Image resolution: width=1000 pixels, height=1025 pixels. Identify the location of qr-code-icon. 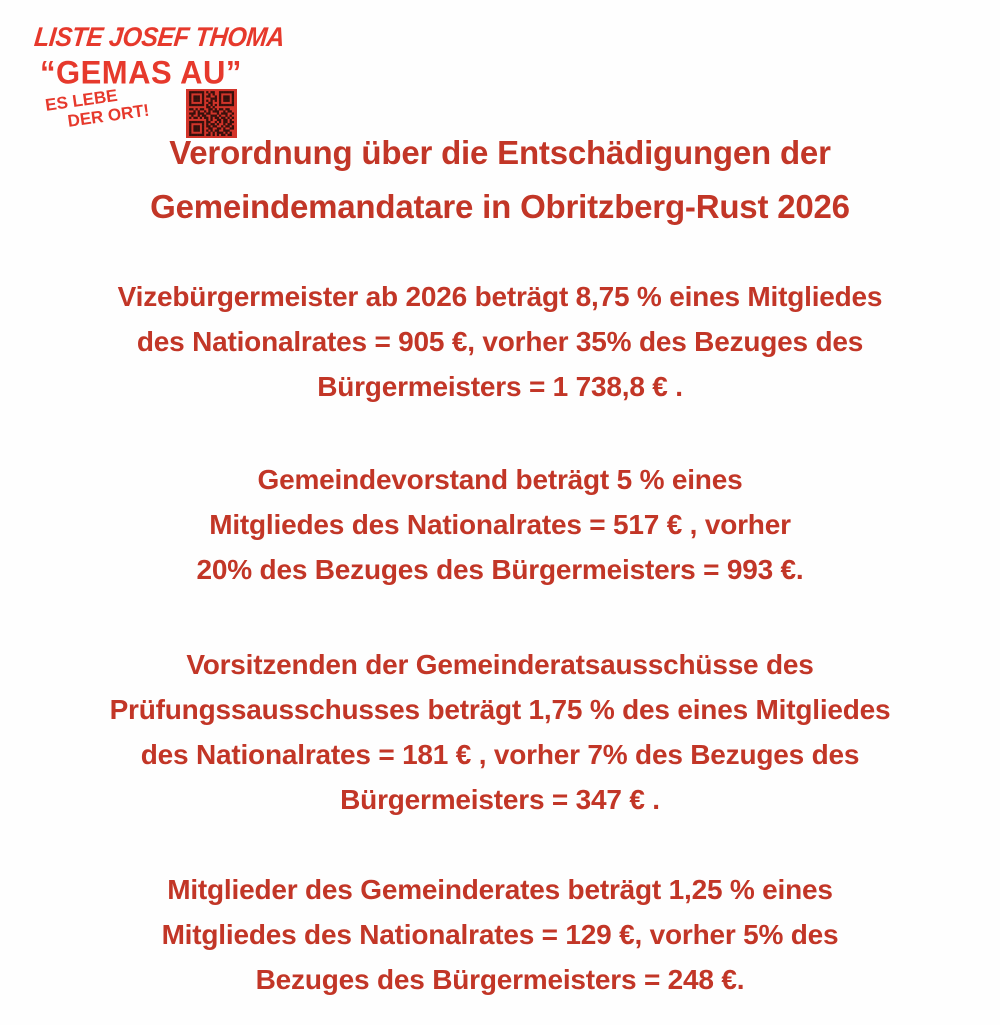
(211, 113).